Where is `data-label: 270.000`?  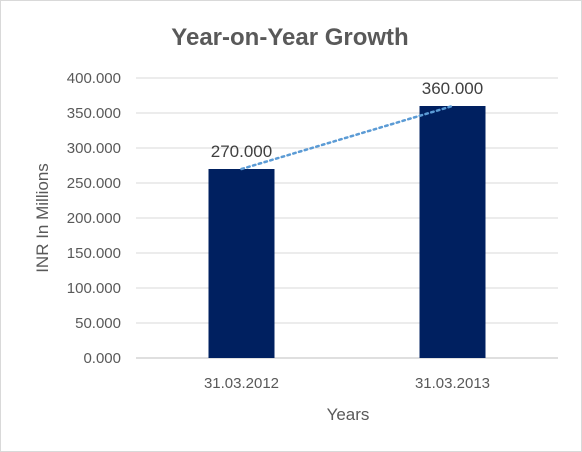 data-label: 270.000 is located at coordinates (241, 151).